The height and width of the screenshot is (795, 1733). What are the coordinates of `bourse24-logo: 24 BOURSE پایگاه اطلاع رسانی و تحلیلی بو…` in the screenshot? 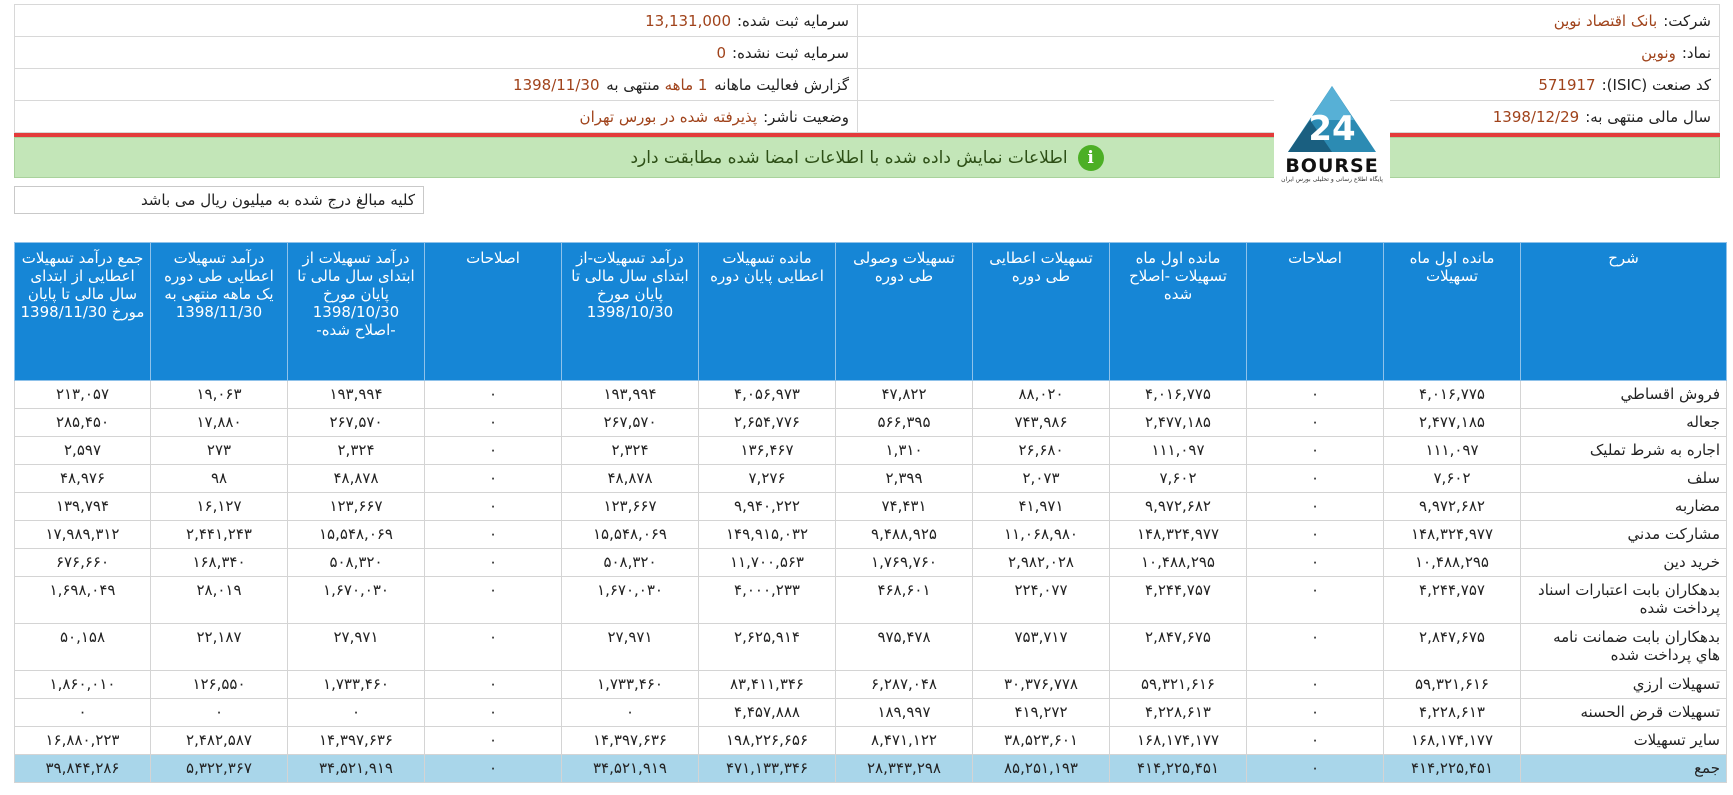 It's located at (1332, 132).